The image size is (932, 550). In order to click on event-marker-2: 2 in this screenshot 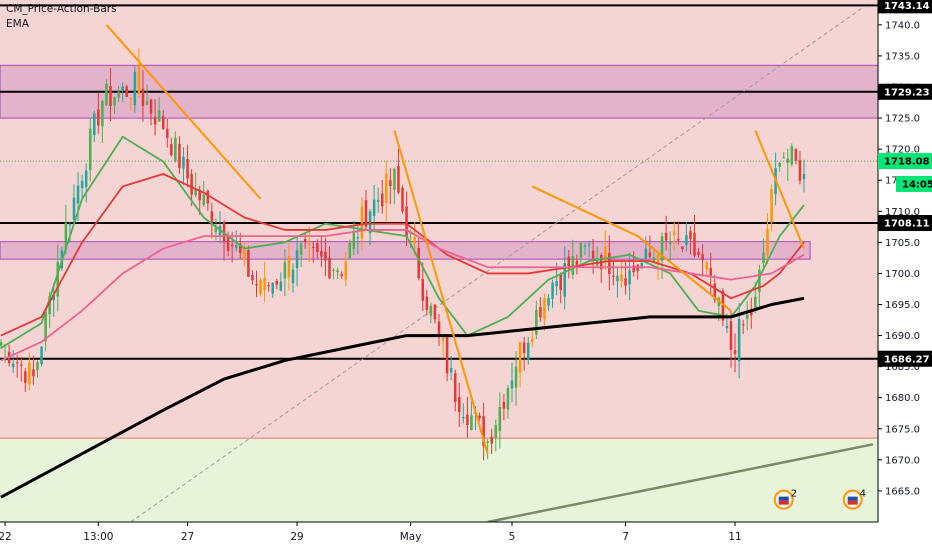, I will do `click(785, 499)`.